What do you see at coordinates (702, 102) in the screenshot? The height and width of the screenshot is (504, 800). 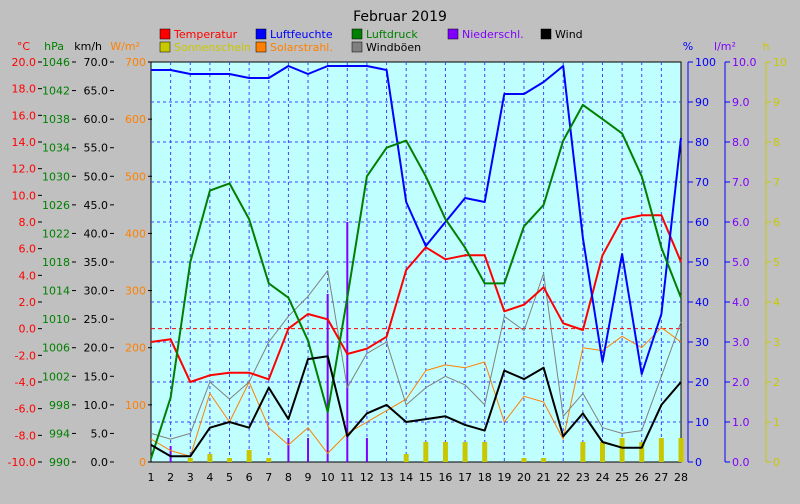 I see `tick-label-hum: 90` at bounding box center [702, 102].